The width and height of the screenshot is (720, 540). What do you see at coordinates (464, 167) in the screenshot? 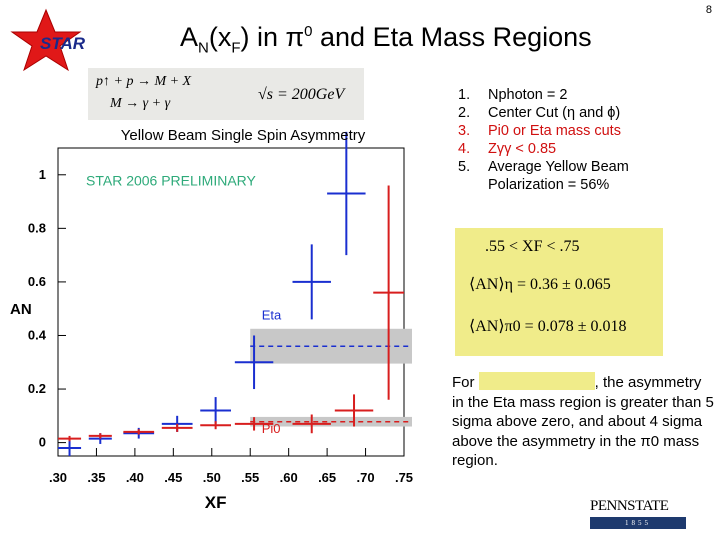
I see `condition-number: 5.` at bounding box center [464, 167].